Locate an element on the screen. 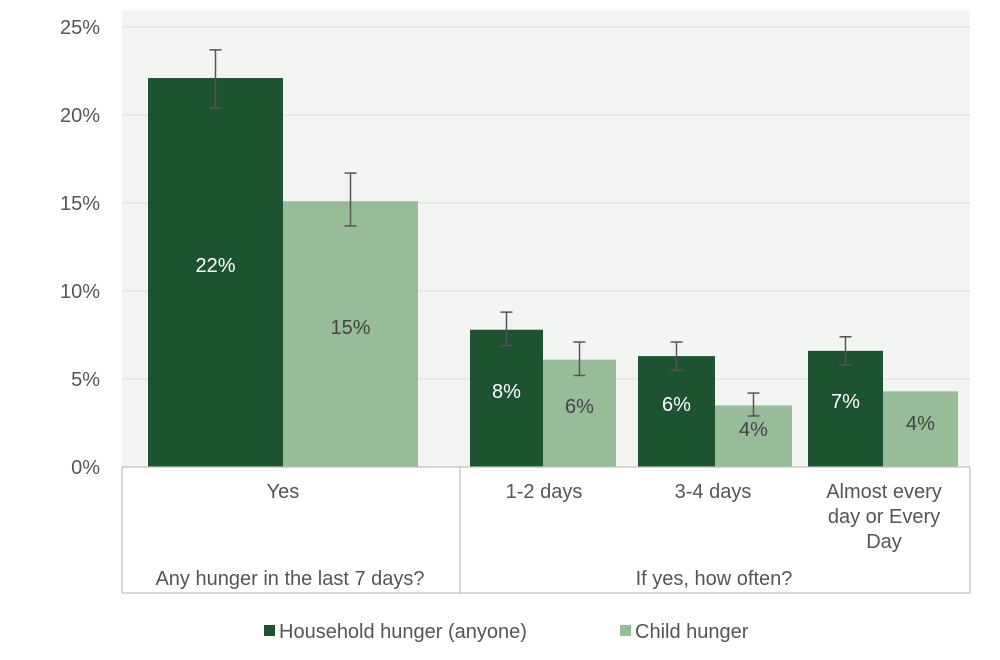 The height and width of the screenshot is (660, 1000). data-label: 22% is located at coordinates (215, 266).